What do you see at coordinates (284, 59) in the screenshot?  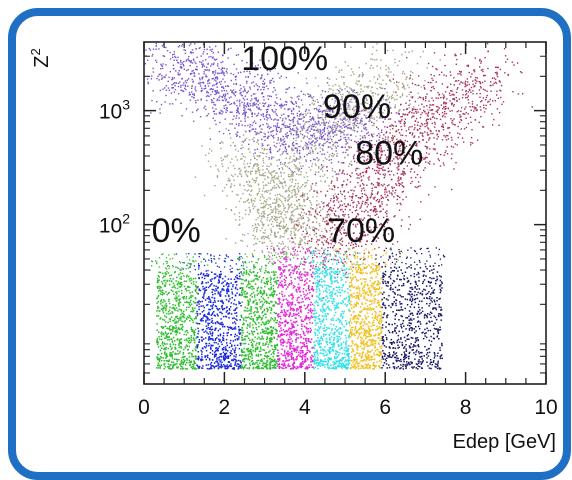 I see `annotation-label: 100%` at bounding box center [284, 59].